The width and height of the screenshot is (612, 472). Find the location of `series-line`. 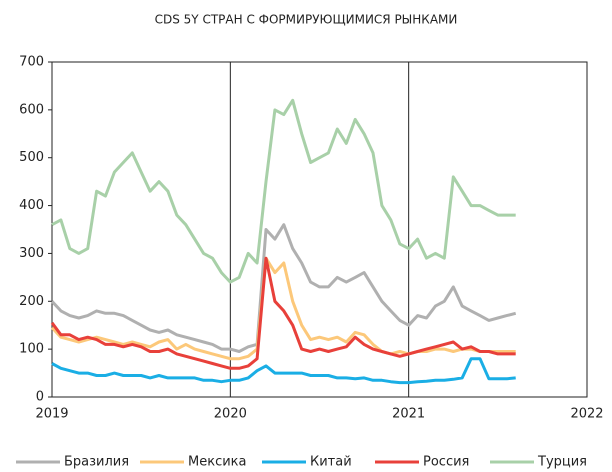

series-line is located at coordinates (283, 371).